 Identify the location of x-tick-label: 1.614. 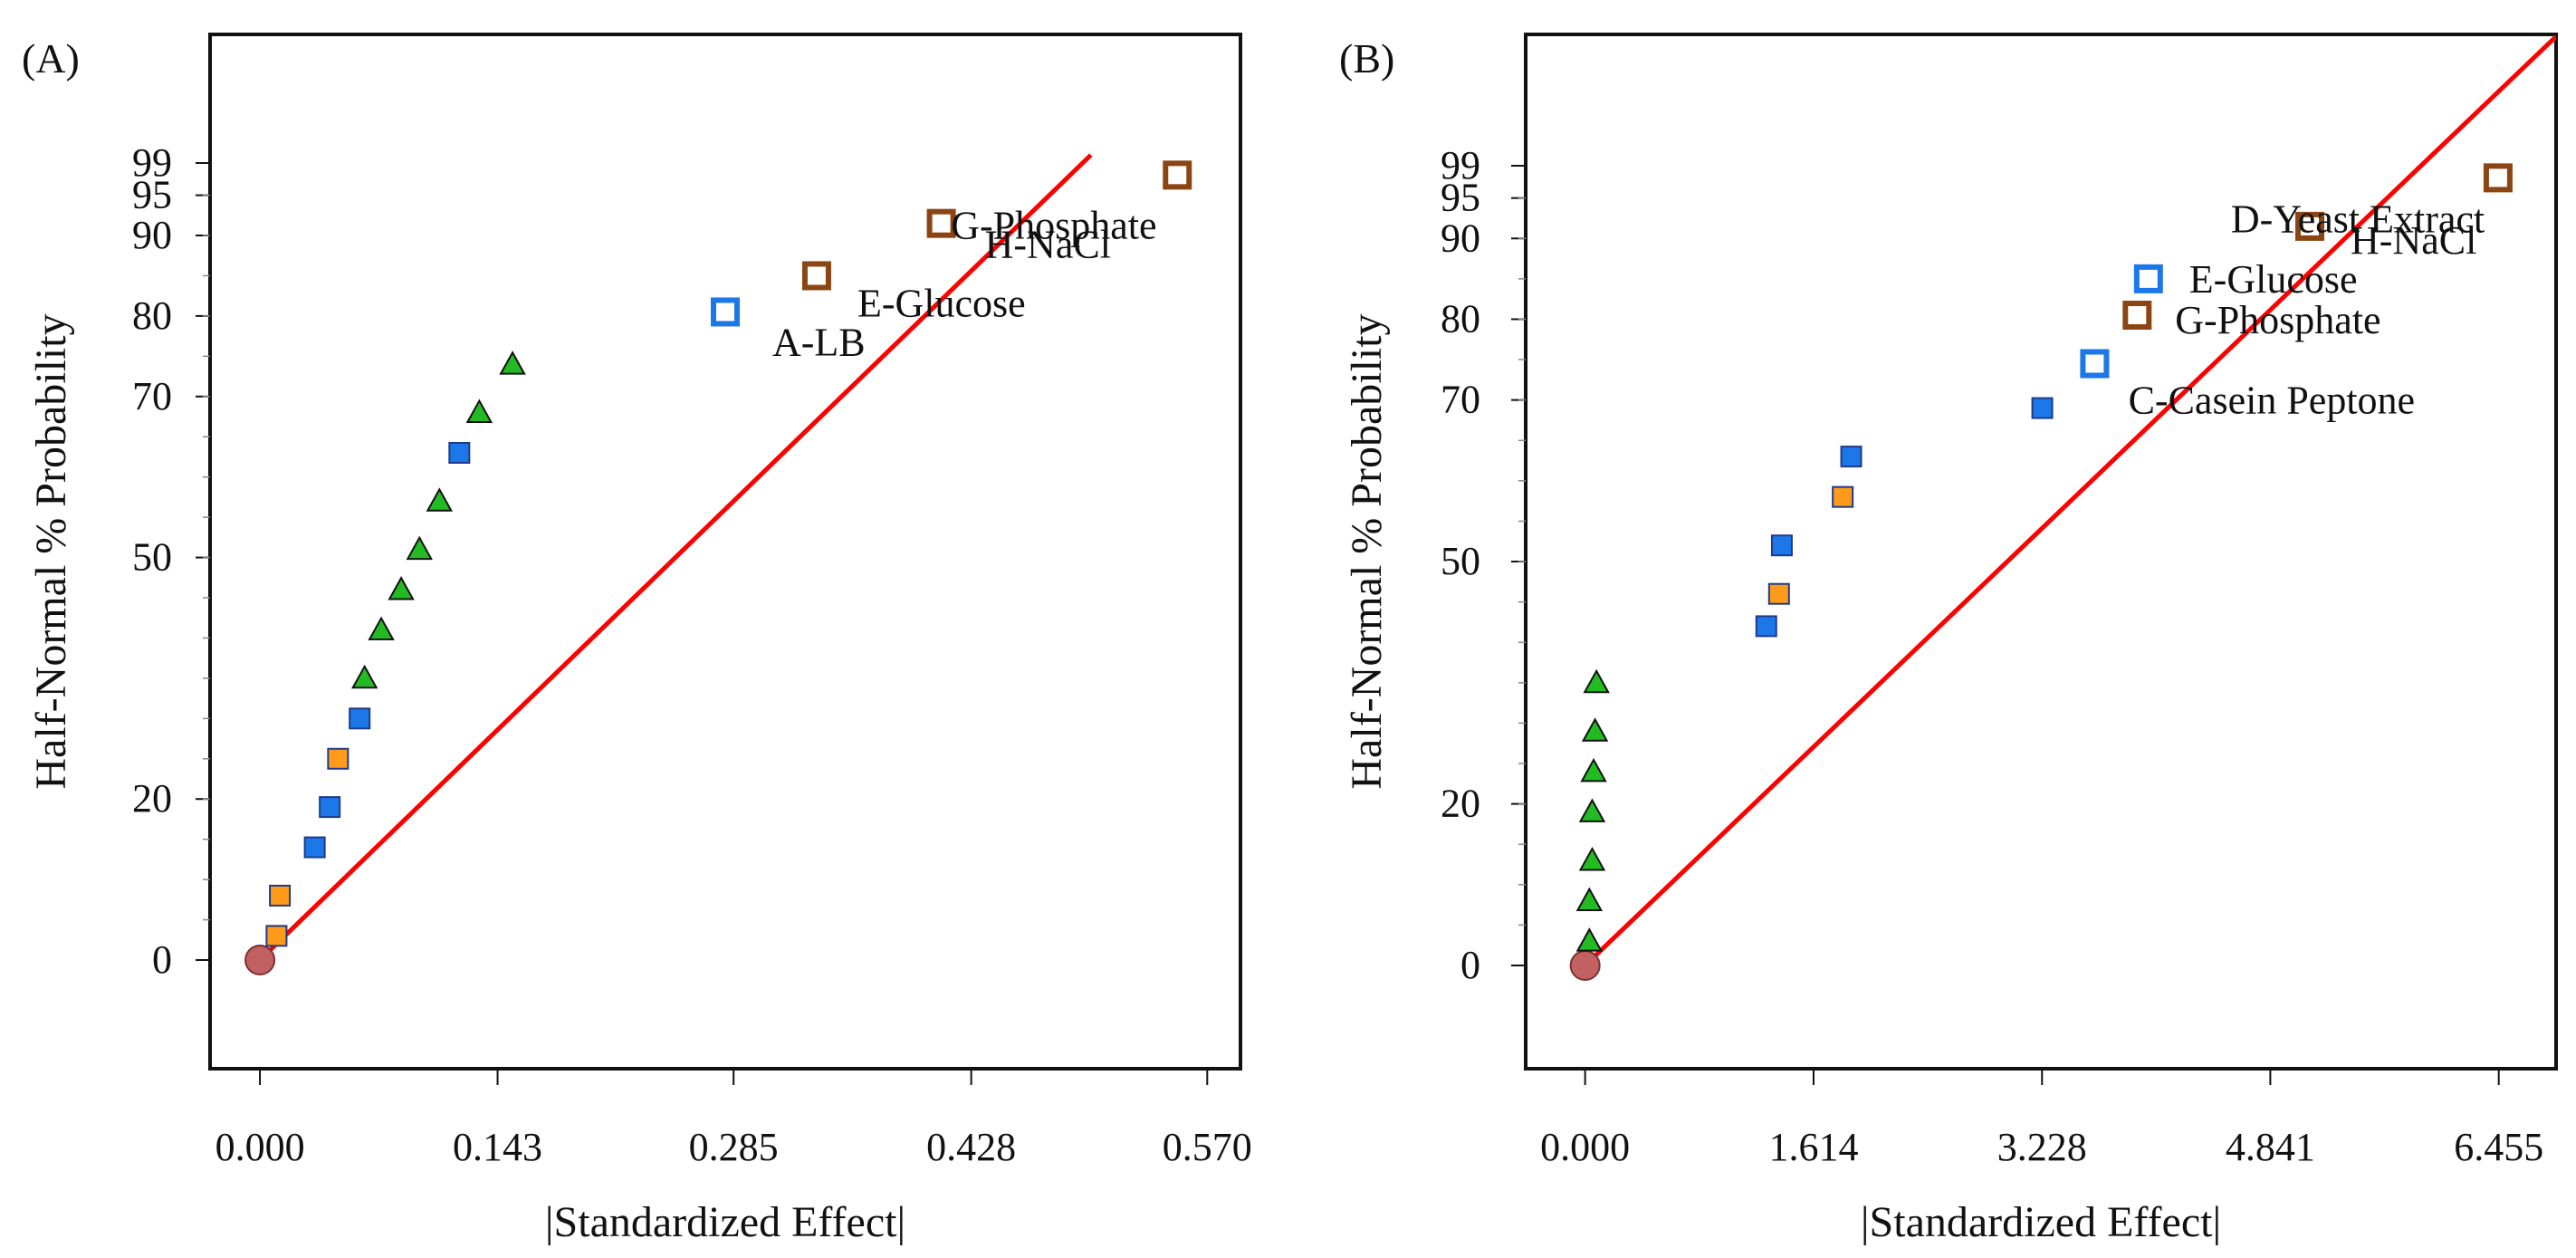
(1813, 1147).